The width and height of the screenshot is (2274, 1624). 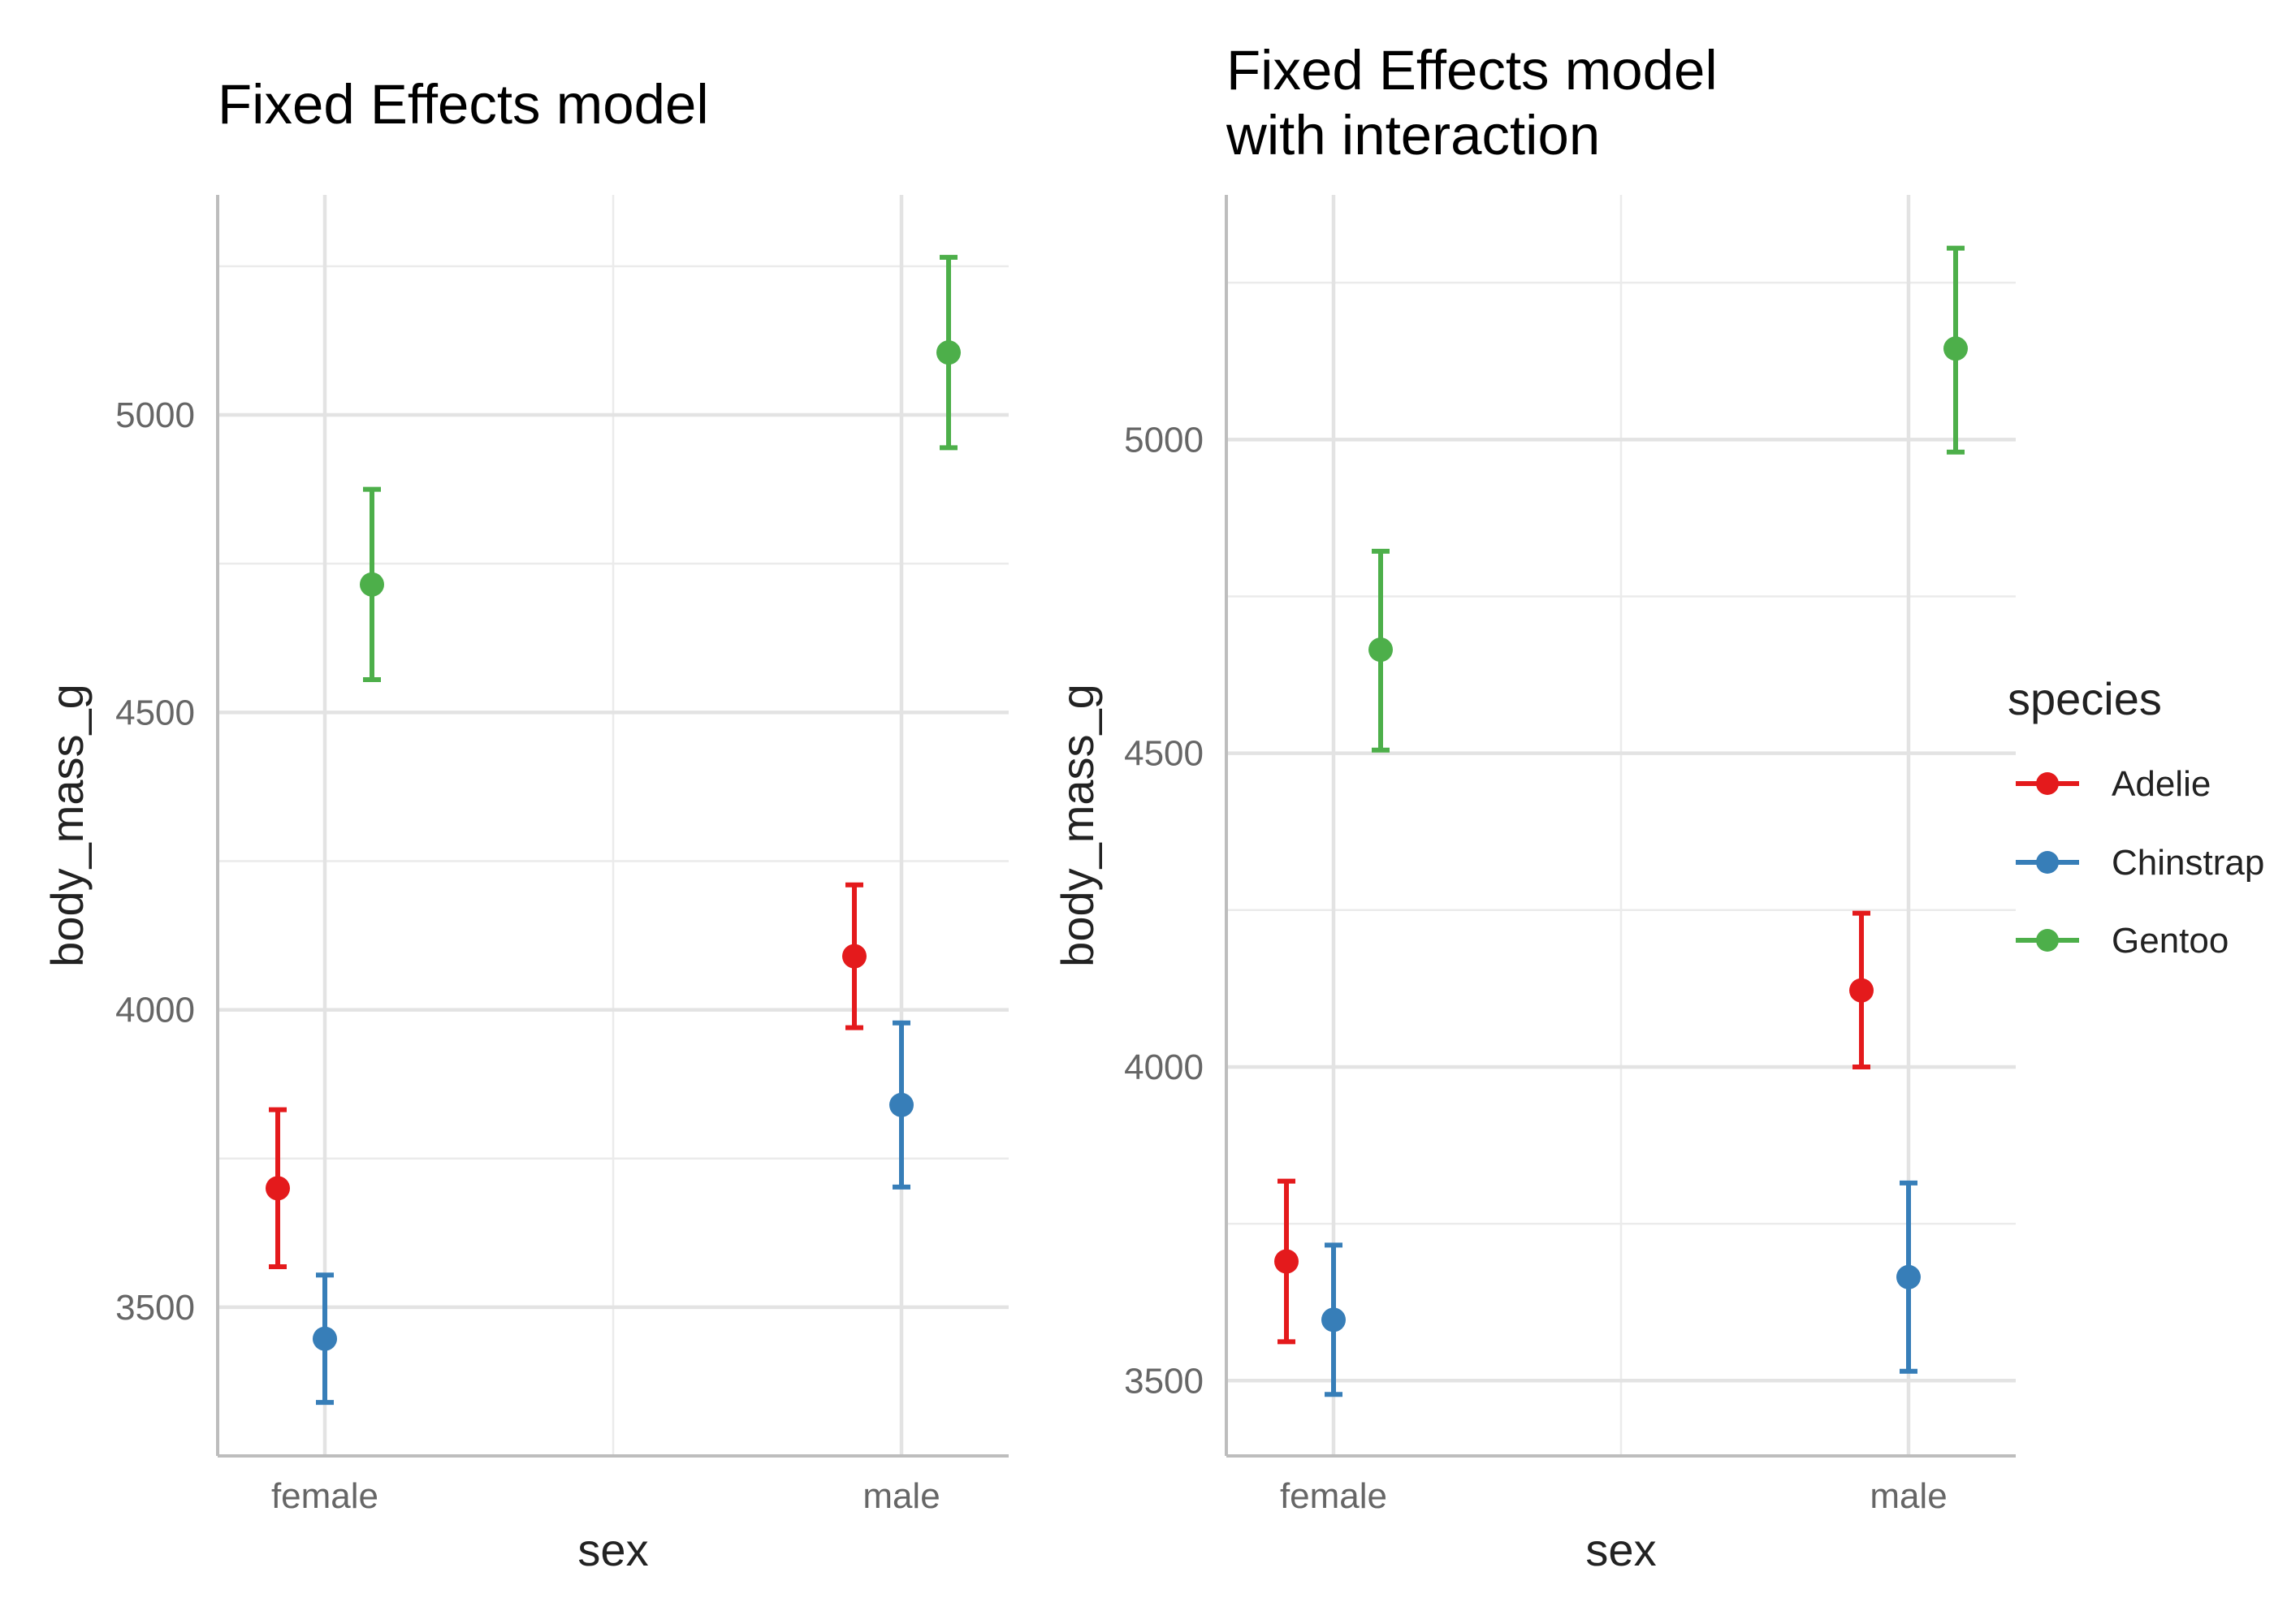 I want to click on legend: species Adelie Chinstrap Gentoo, so click(x=2136, y=817).